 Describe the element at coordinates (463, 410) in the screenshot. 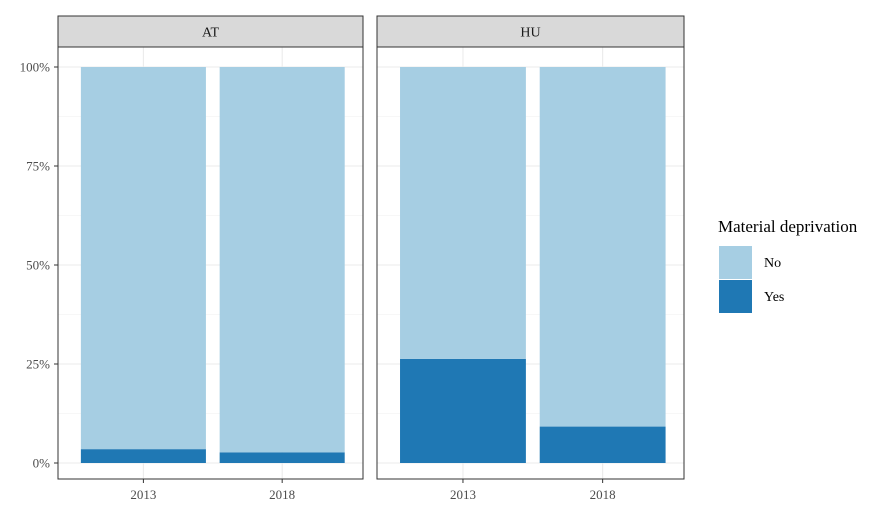

I see `bar-hu-2013-yes` at that location.